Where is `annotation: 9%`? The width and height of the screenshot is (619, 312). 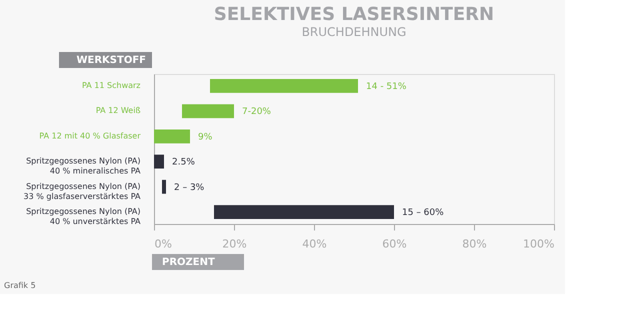
annotation: 9% is located at coordinates (205, 137).